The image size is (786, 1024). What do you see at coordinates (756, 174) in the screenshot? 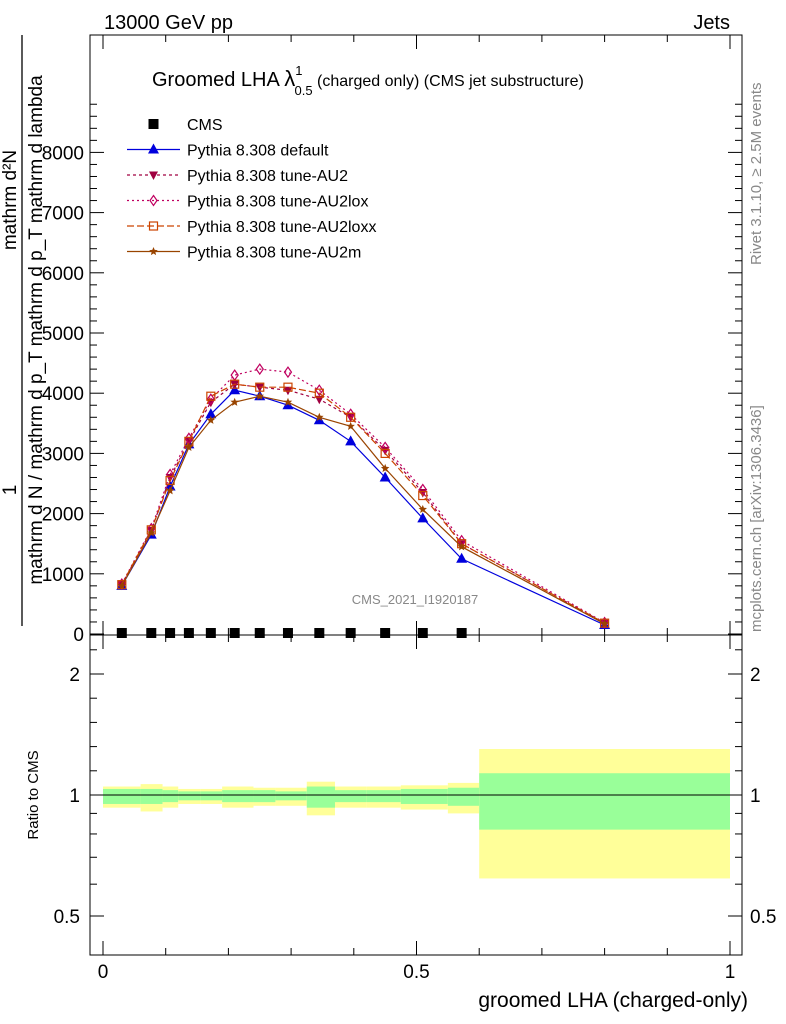
I see `rivet-label: Rivet 3.1.10, ≥ 2.5M events` at bounding box center [756, 174].